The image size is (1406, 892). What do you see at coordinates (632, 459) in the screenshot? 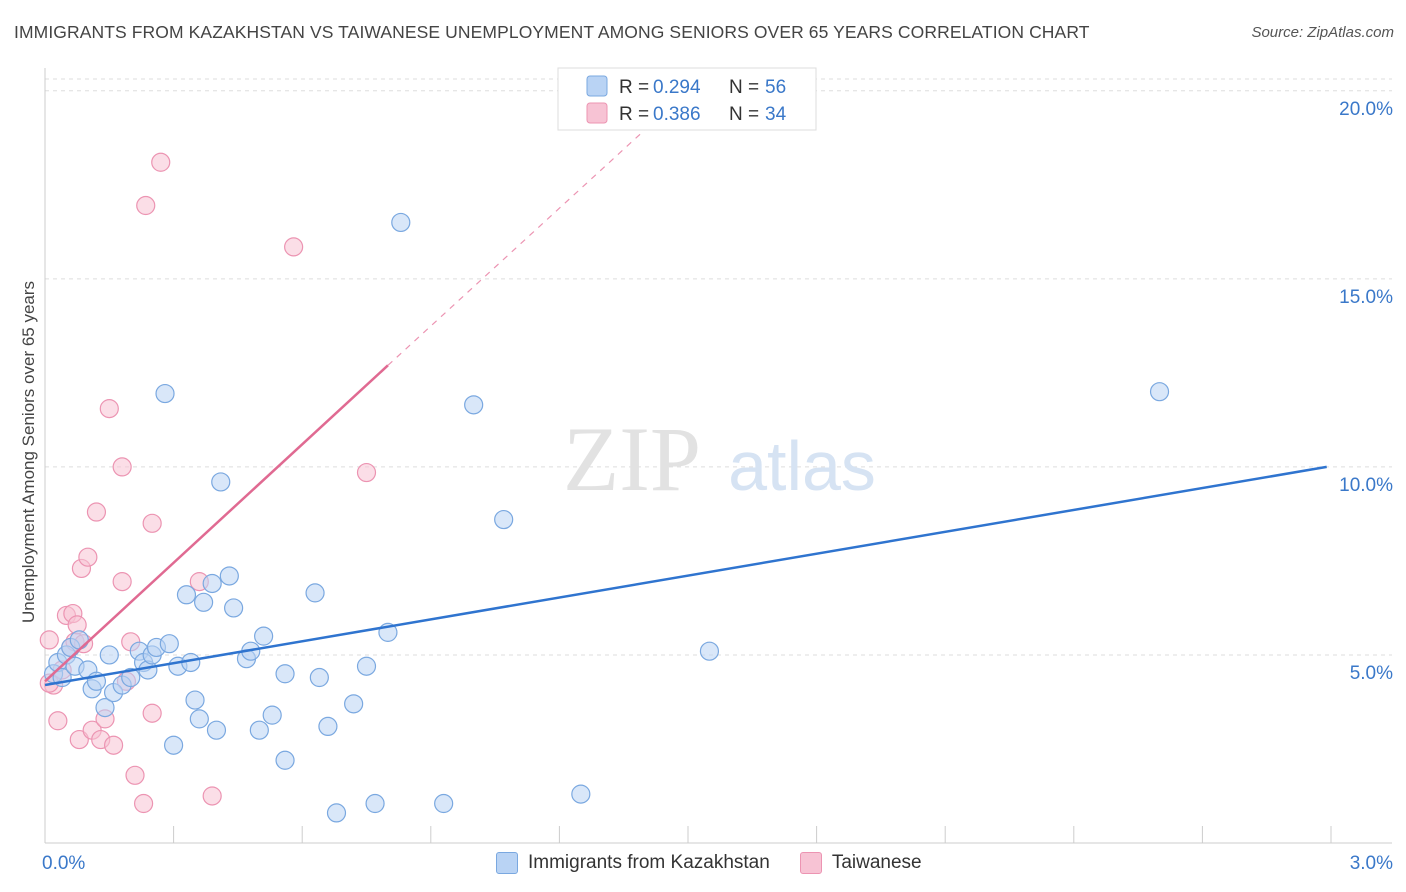
I see `watermark-zip: ZIP` at bounding box center [632, 459].